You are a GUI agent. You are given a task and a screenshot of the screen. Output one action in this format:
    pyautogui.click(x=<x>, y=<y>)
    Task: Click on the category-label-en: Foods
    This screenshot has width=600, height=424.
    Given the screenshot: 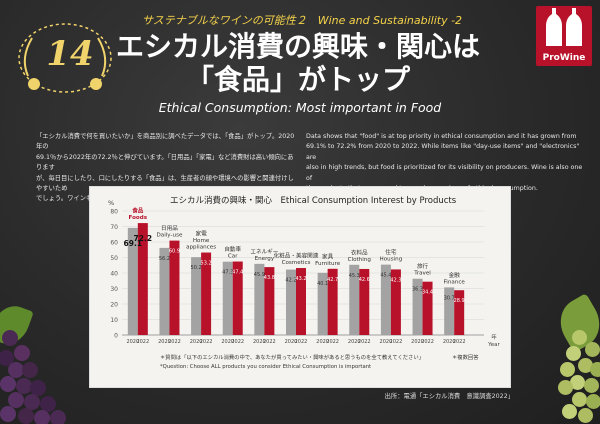 What is the action you would take?
    pyautogui.click(x=138, y=218)
    